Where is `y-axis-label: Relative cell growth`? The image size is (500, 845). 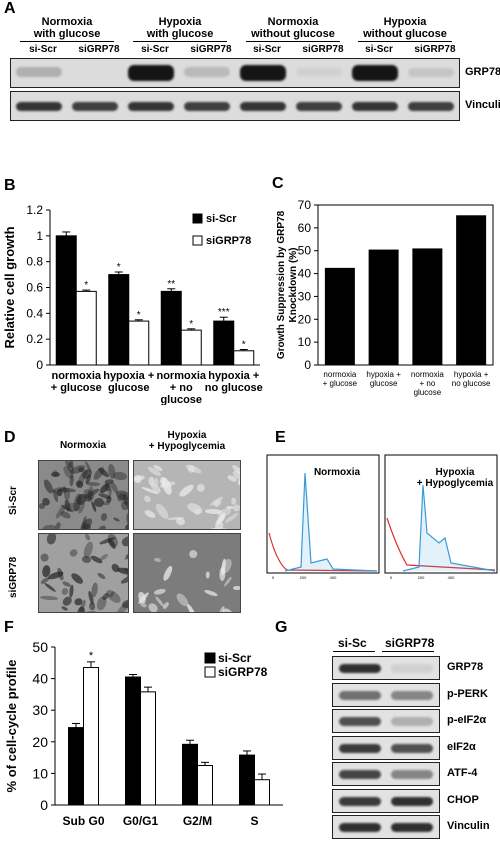 y-axis-label: Relative cell growth is located at coordinates (9, 287).